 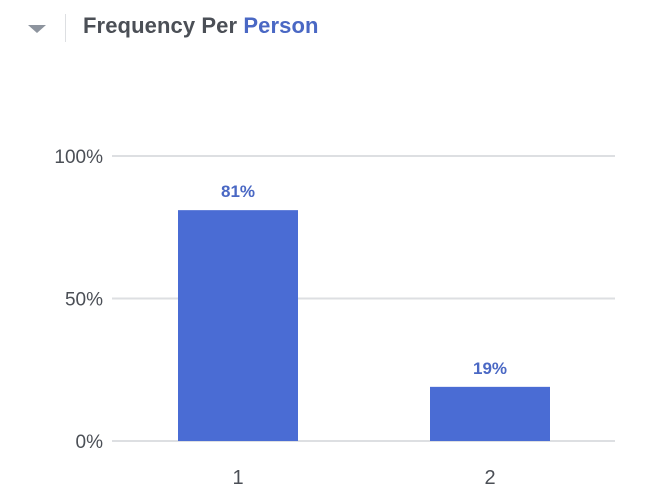 What do you see at coordinates (238, 191) in the screenshot?
I see `data-label: 81%` at bounding box center [238, 191].